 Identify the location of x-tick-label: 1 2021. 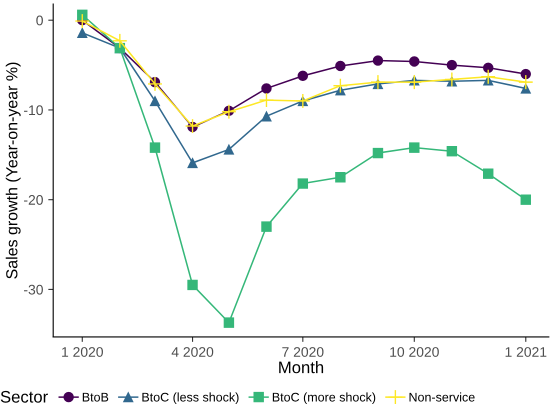
(526, 352).